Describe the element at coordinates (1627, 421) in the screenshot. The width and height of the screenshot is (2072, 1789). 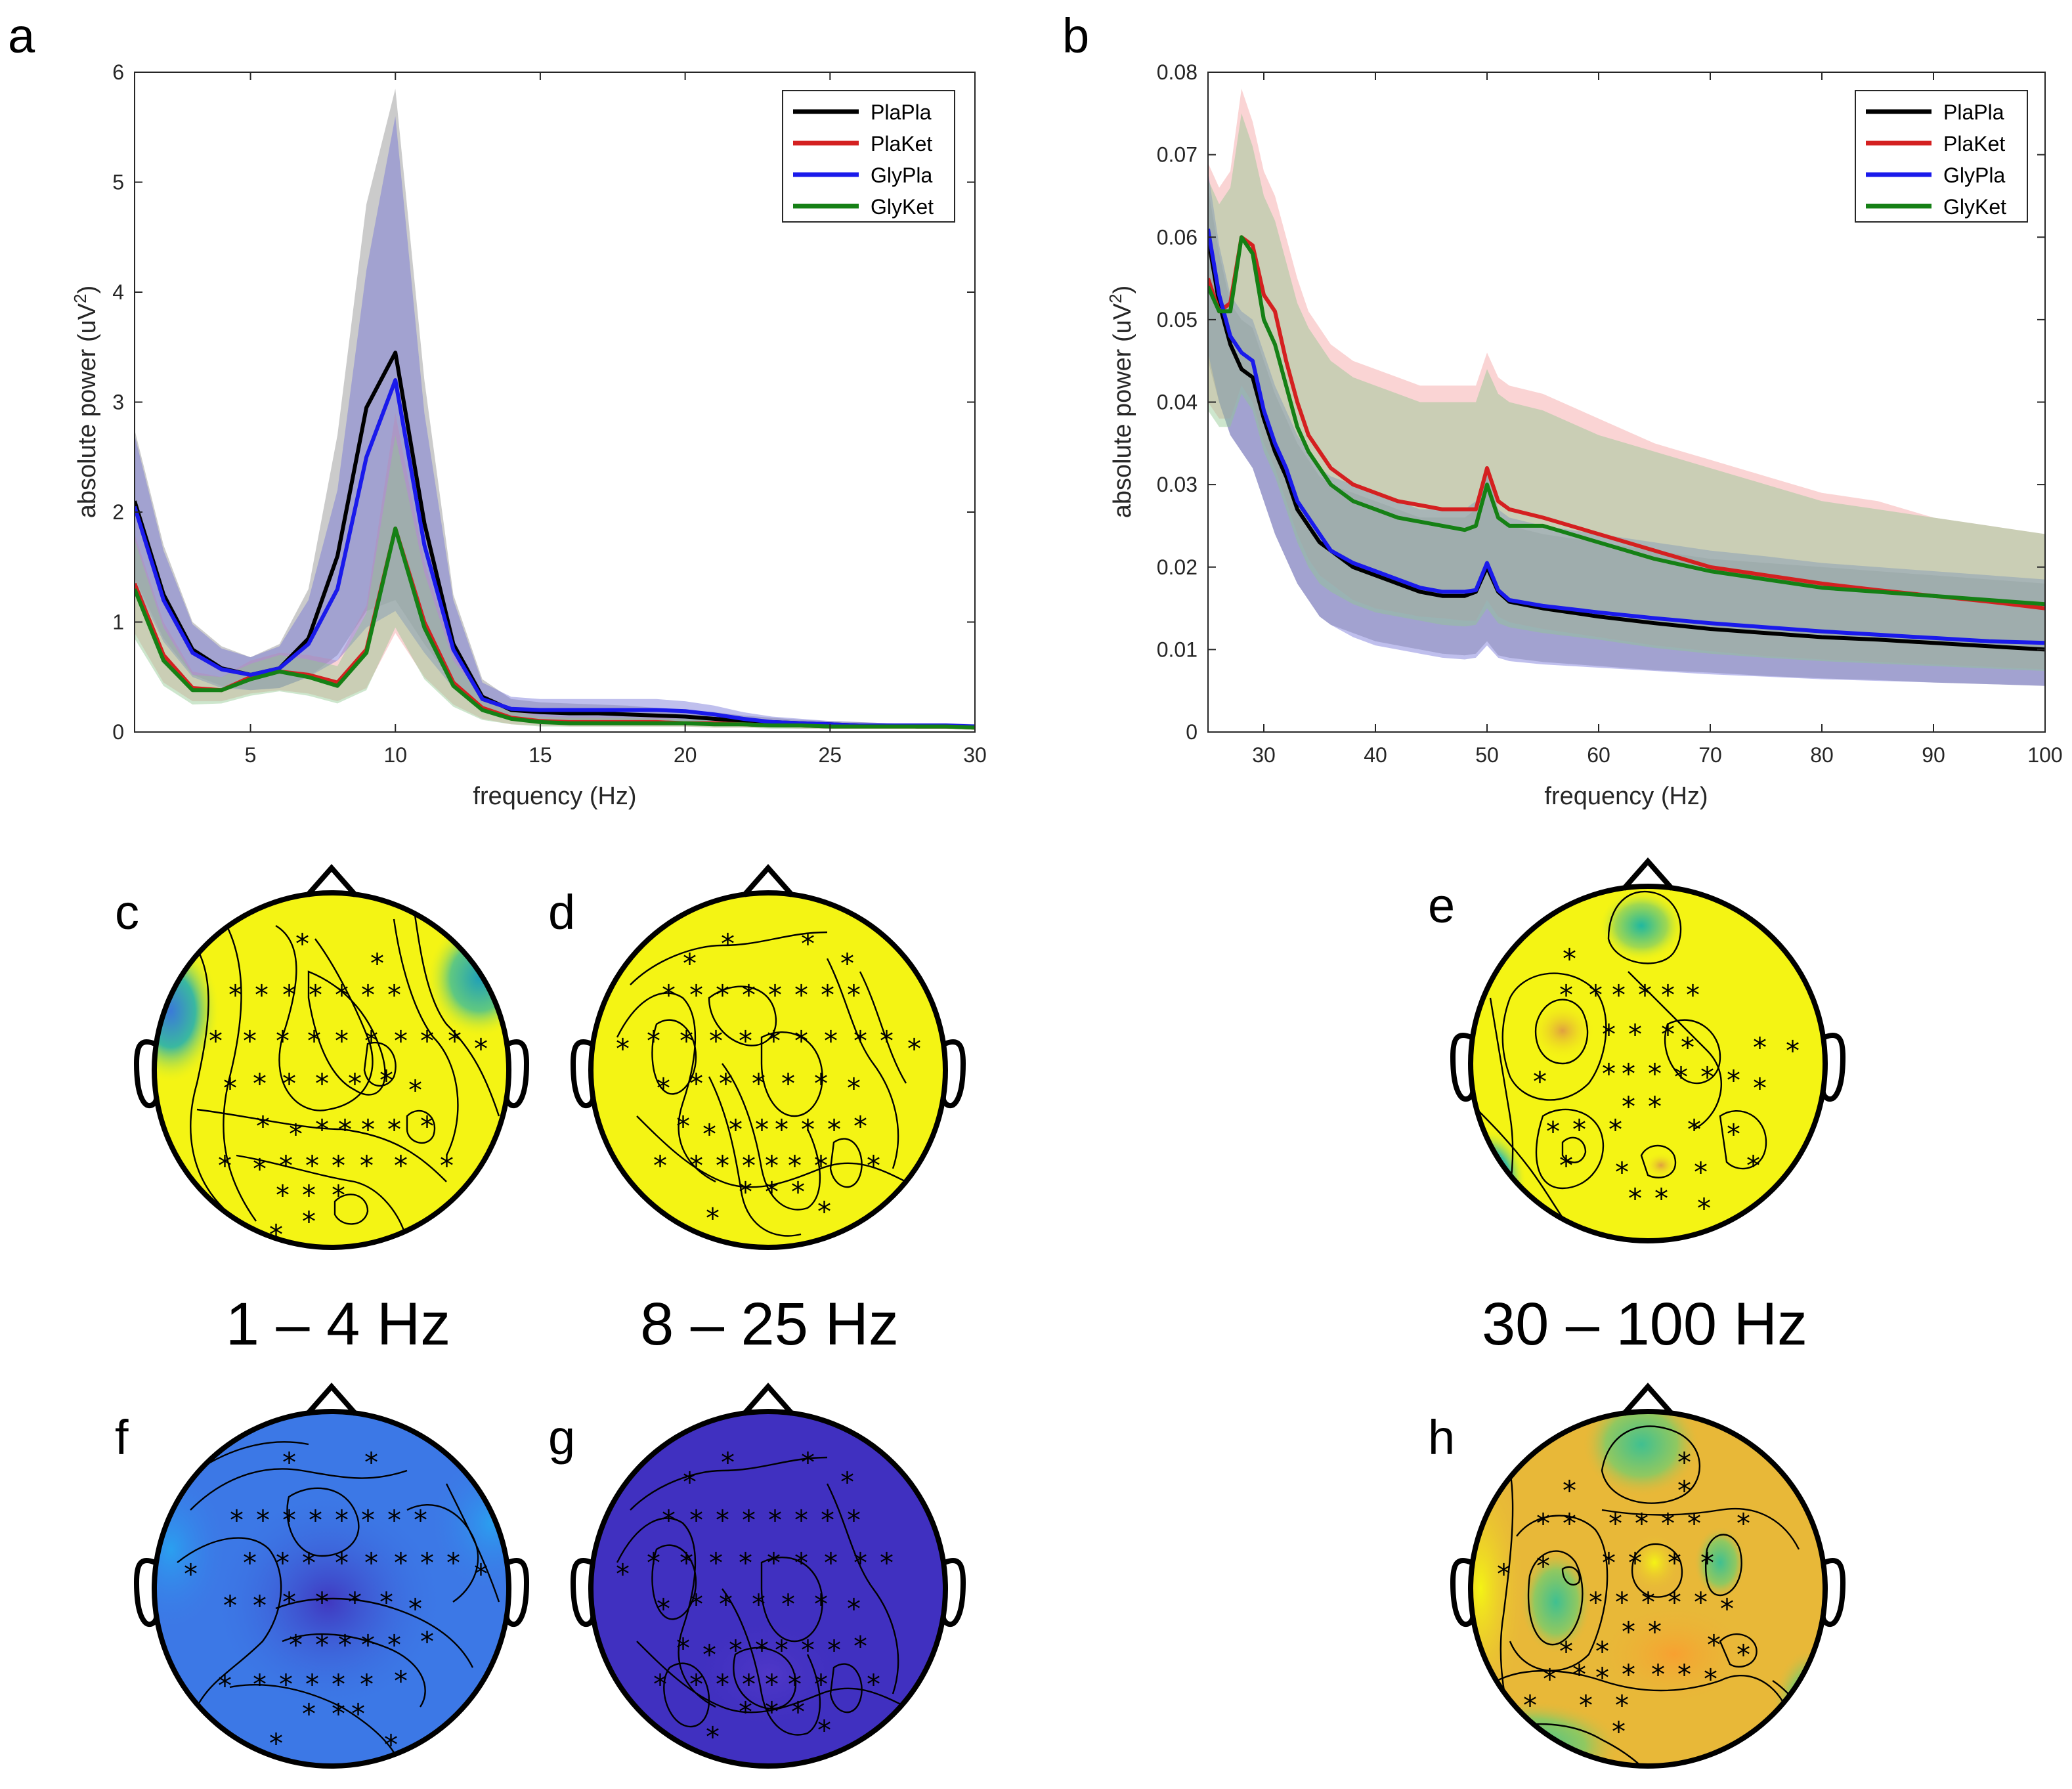
I see `b-line-glyket` at that location.